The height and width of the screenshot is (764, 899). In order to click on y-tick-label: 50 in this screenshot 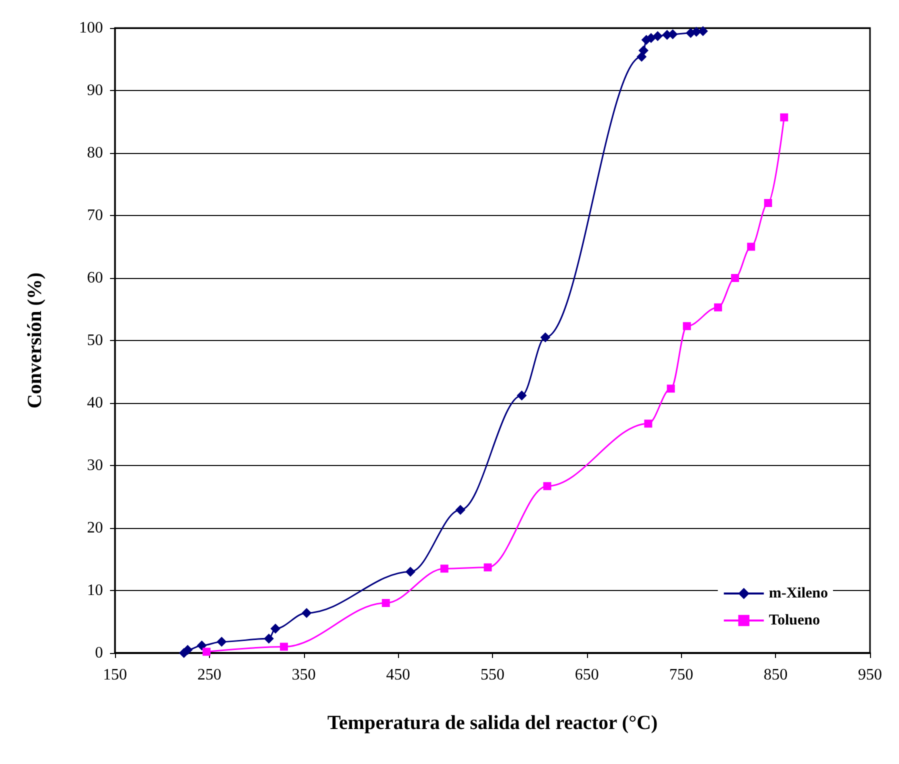, I will do `click(95, 340)`.